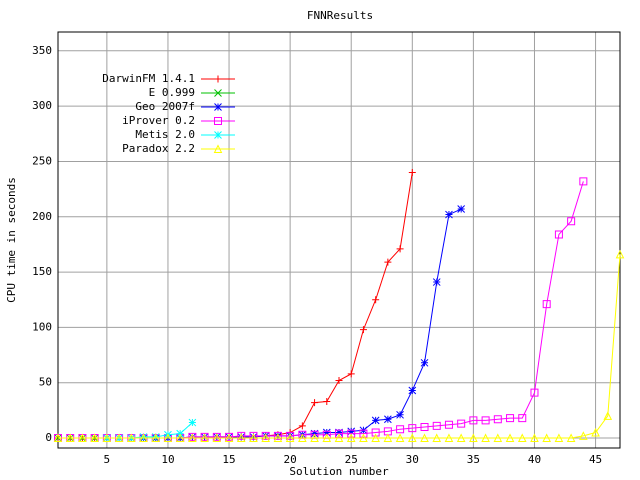 The image size is (640, 480). What do you see at coordinates (42, 50) in the screenshot?
I see `y-tick-label: 350` at bounding box center [42, 50].